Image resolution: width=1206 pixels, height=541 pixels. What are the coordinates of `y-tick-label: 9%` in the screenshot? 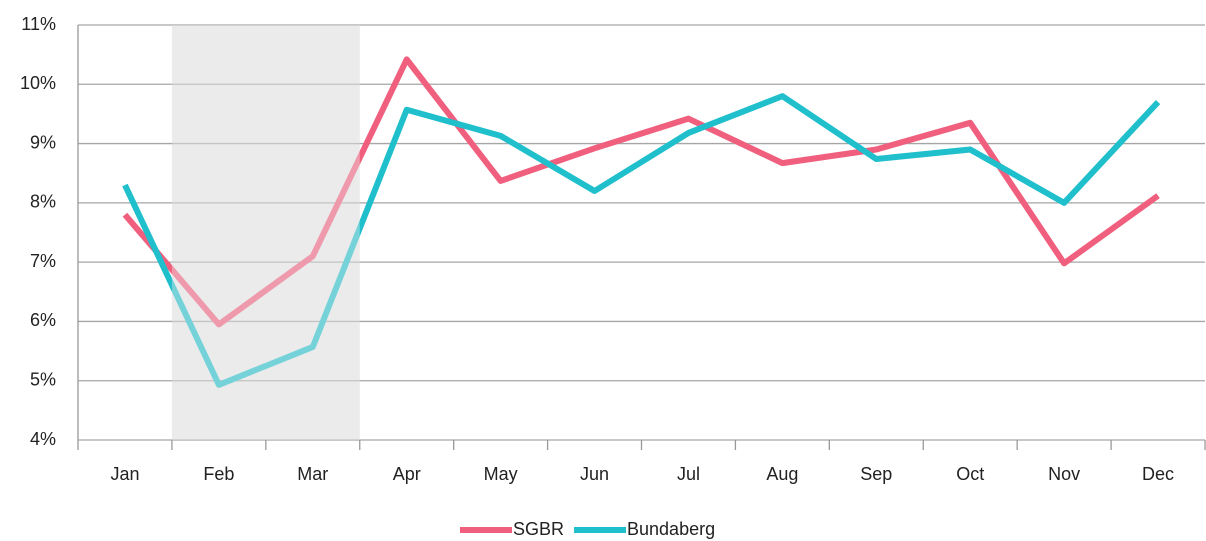 It's located at (43, 142).